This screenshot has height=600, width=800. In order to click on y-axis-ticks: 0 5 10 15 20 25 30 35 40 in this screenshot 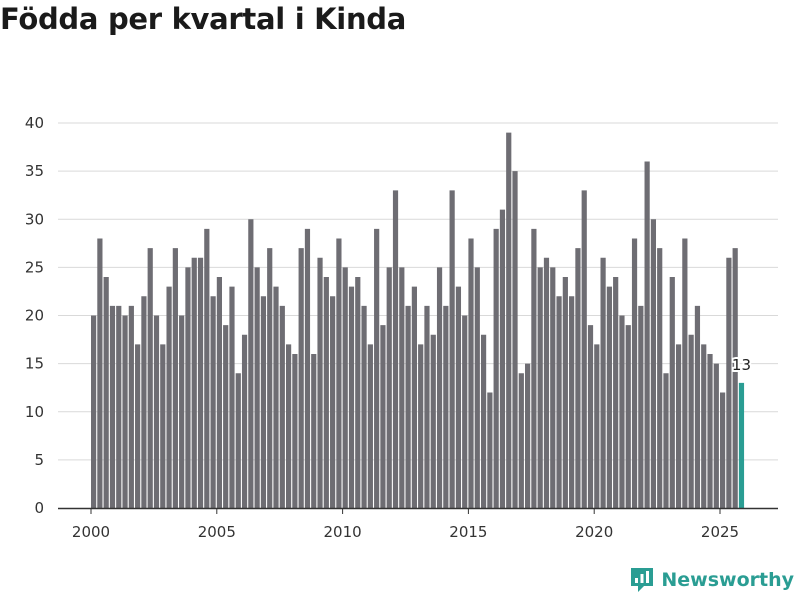, I will do `click(34, 315)`.